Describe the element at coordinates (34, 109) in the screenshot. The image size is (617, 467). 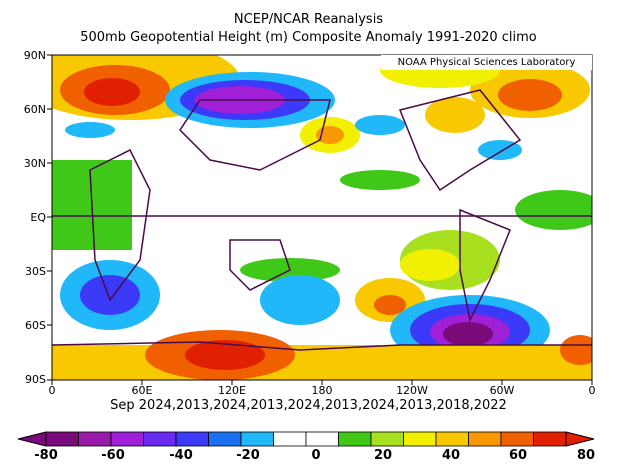
I see `lat-label: 60N` at that location.